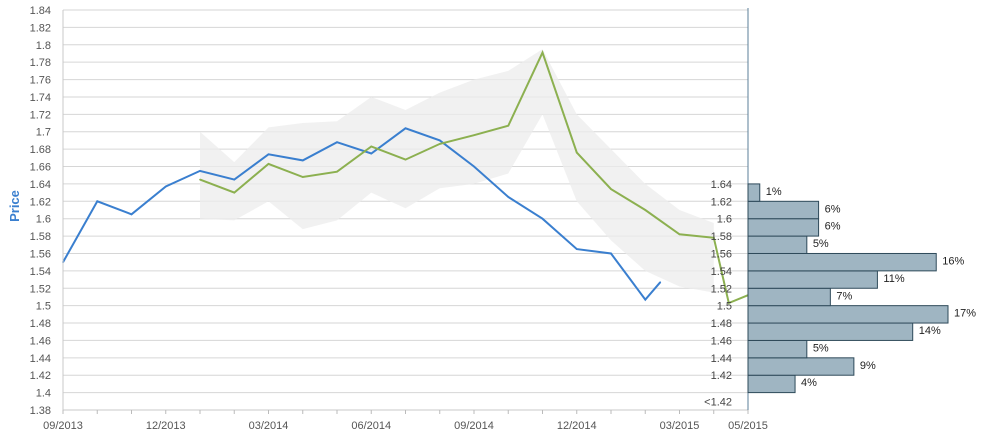  What do you see at coordinates (721, 324) in the screenshot?
I see `histogram-bin-label: 1.48` at bounding box center [721, 324].